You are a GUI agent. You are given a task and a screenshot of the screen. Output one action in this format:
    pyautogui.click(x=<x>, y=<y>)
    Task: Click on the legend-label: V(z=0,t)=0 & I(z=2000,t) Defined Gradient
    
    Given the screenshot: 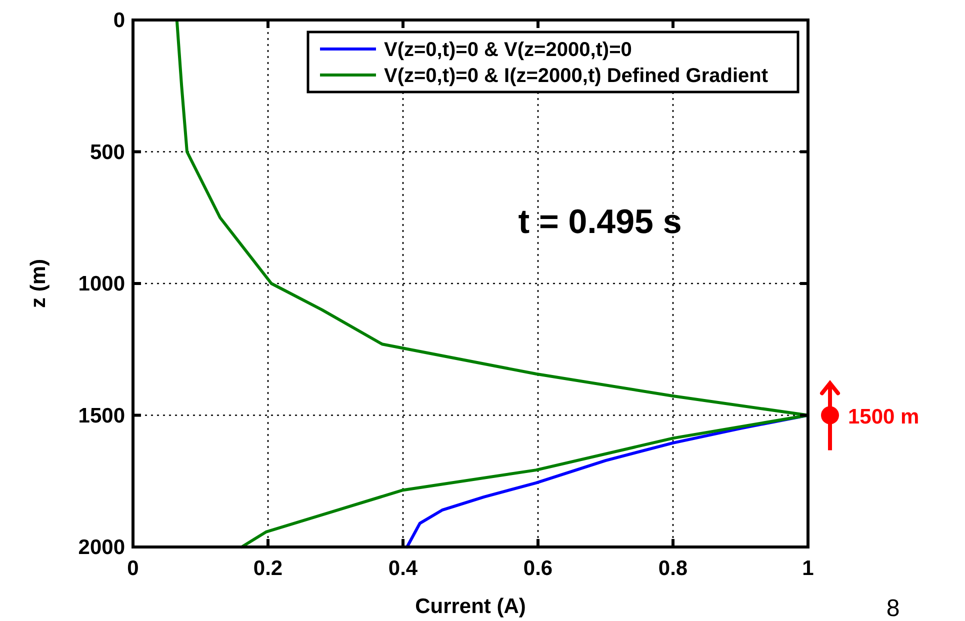 What is the action you would take?
    pyautogui.click(x=576, y=76)
    